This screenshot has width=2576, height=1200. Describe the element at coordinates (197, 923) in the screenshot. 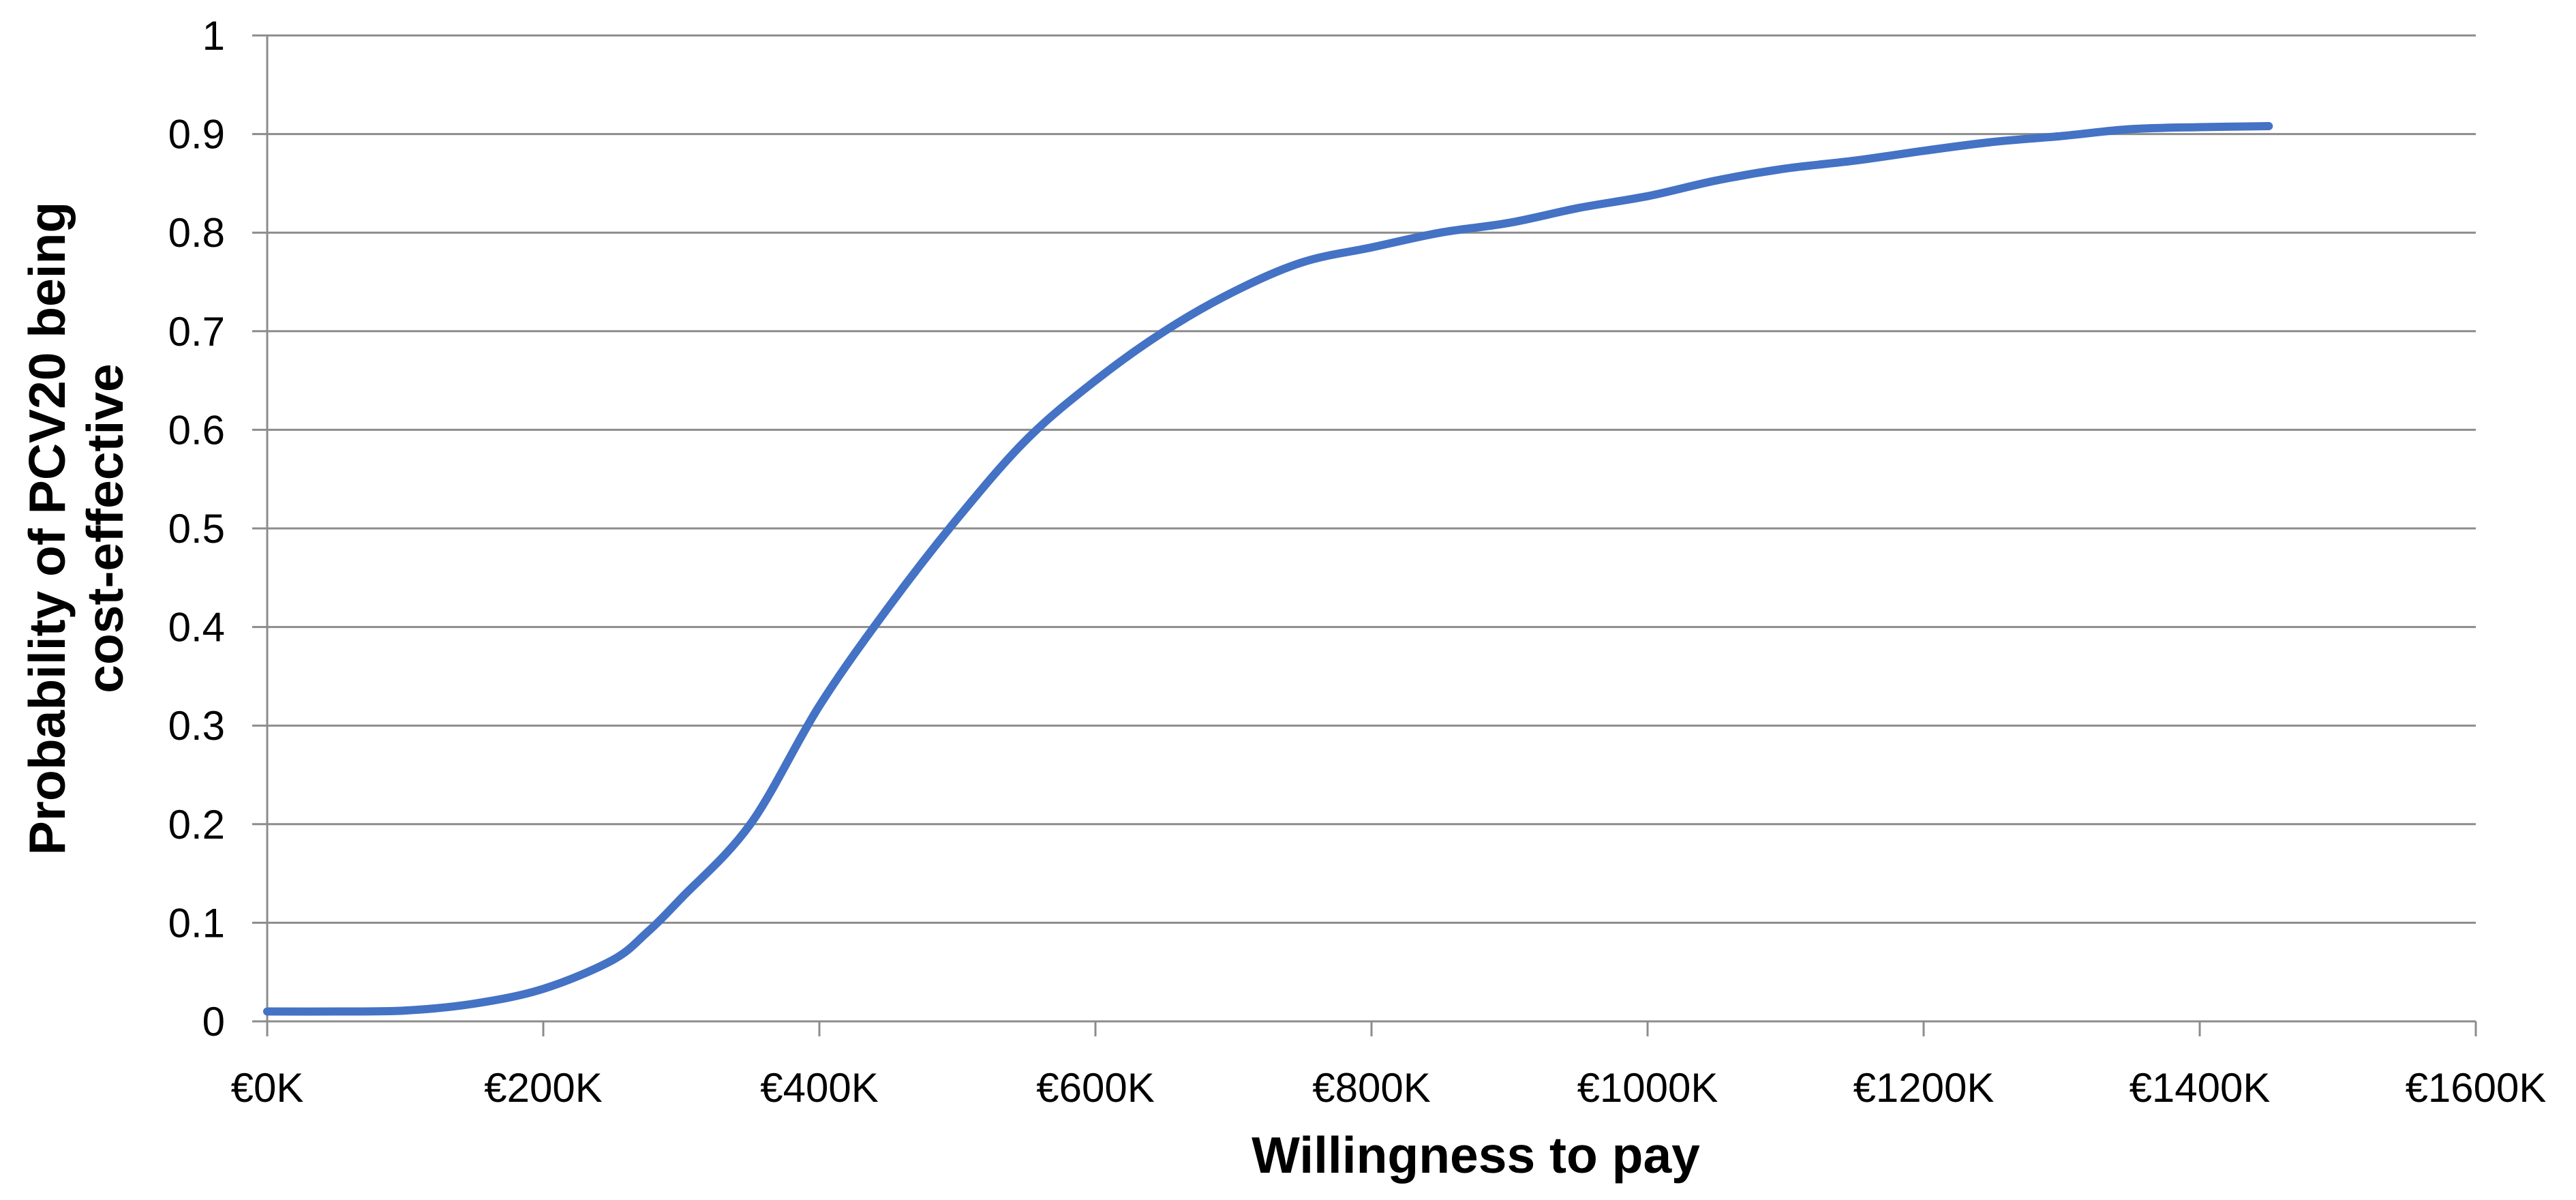

I see `y-tick-label: 0.1` at that location.